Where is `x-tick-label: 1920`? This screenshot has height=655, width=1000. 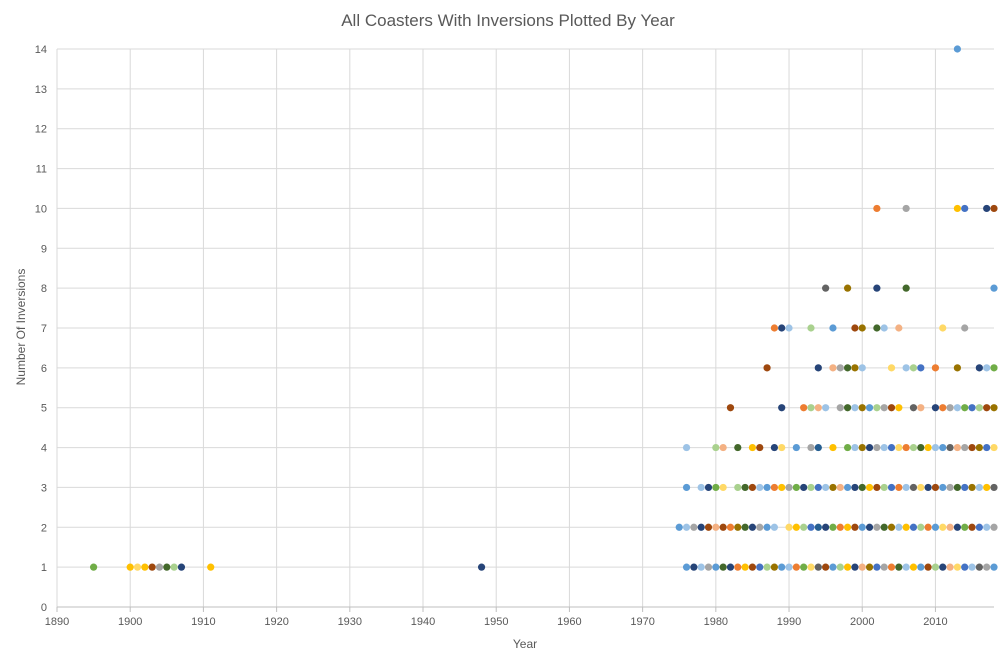 x-tick-label: 1920 is located at coordinates (276, 622).